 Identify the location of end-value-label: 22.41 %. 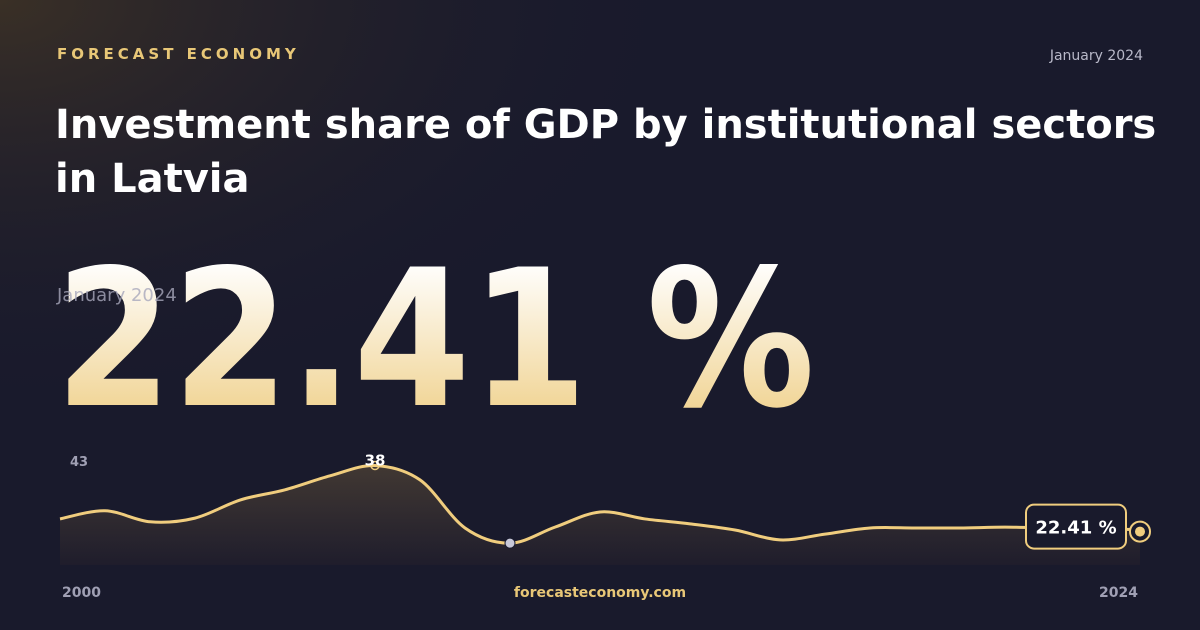
(1075, 528).